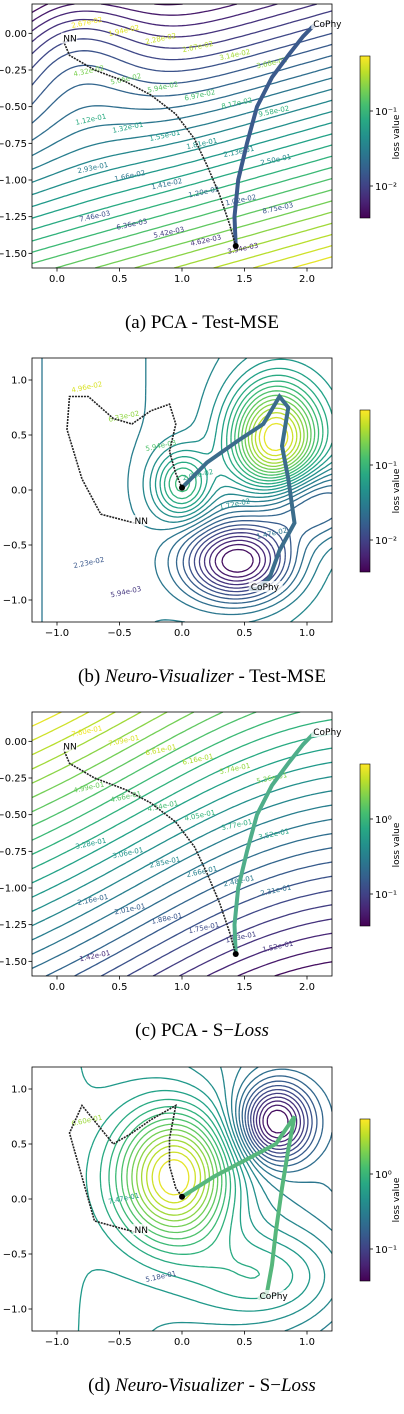  Describe the element at coordinates (119, 1342) in the screenshot. I see `x-tick-label: −0.5` at that location.